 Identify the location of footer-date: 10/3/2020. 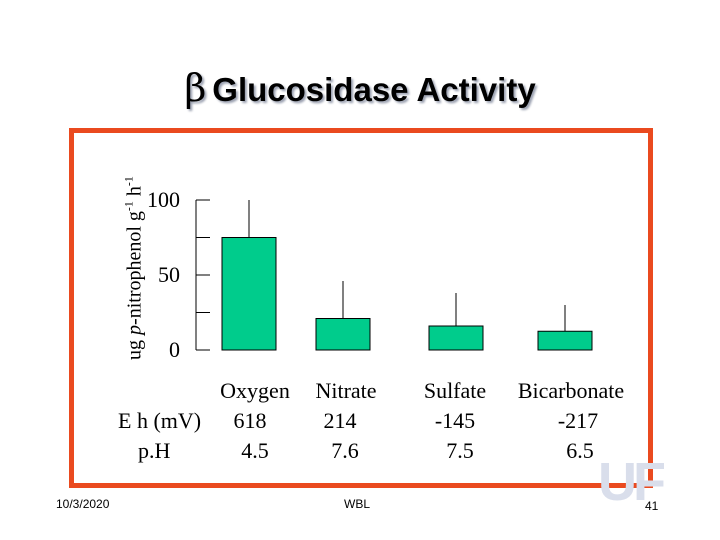
(83, 504).